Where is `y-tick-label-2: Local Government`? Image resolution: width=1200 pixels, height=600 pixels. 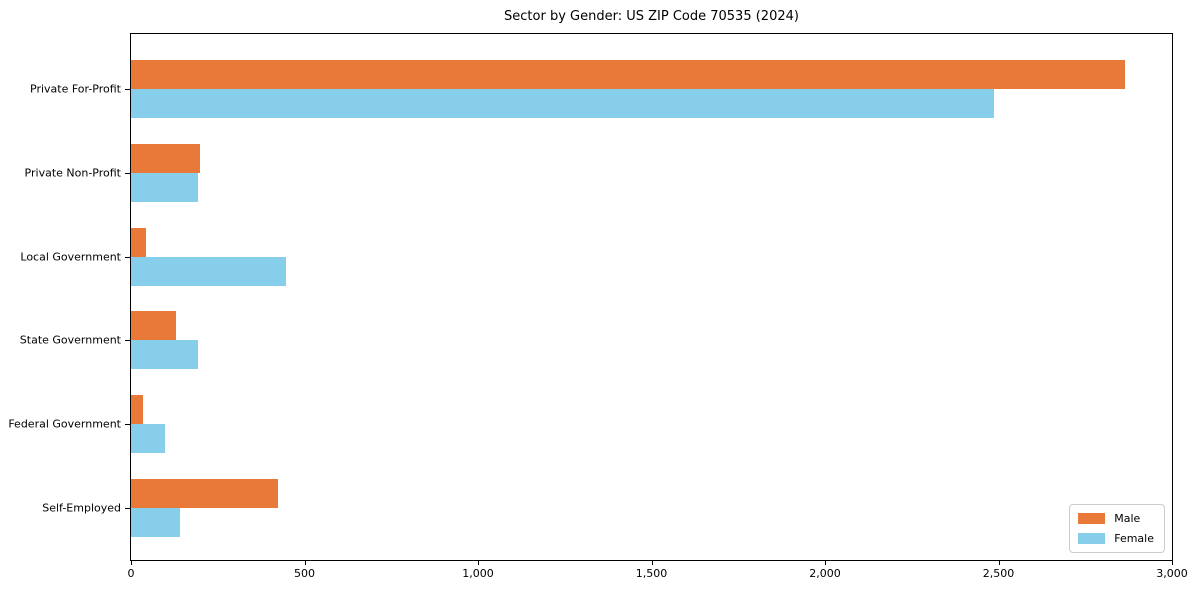 y-tick-label-2: Local Government is located at coordinates (70, 257).